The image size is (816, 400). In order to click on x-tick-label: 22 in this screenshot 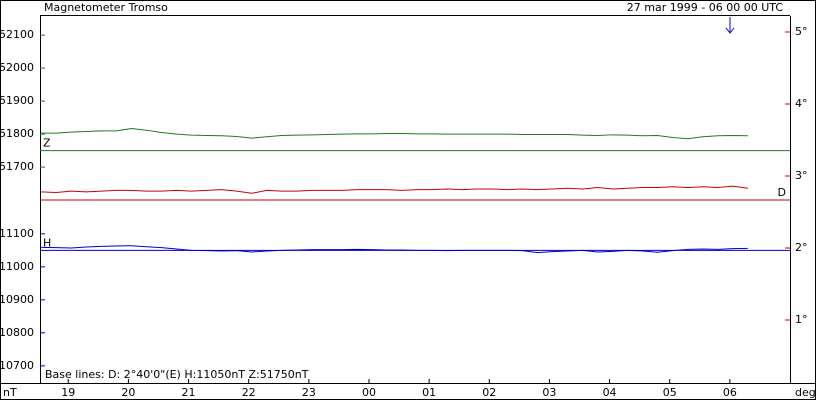, I will do `click(249, 392)`.